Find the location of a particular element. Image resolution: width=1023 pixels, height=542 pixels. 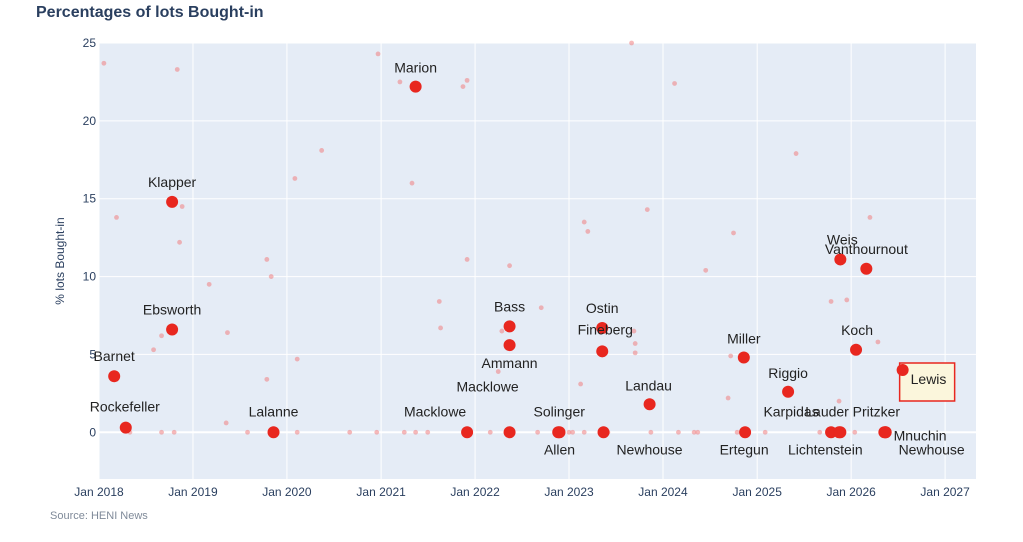

y-tick-labels: 0 5 10 15 20 25 is located at coordinates (90, 237).